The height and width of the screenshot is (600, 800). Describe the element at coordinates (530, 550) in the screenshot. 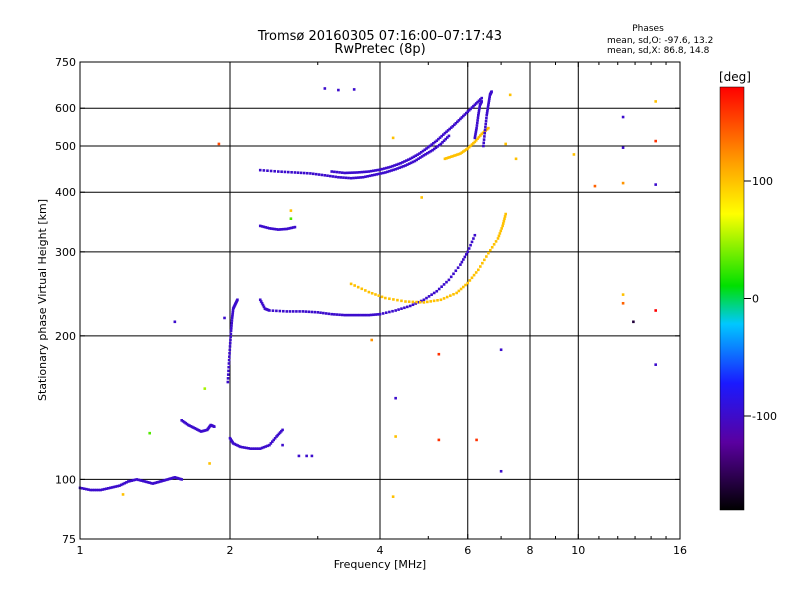

I see `x-tick-label: 8` at that location.